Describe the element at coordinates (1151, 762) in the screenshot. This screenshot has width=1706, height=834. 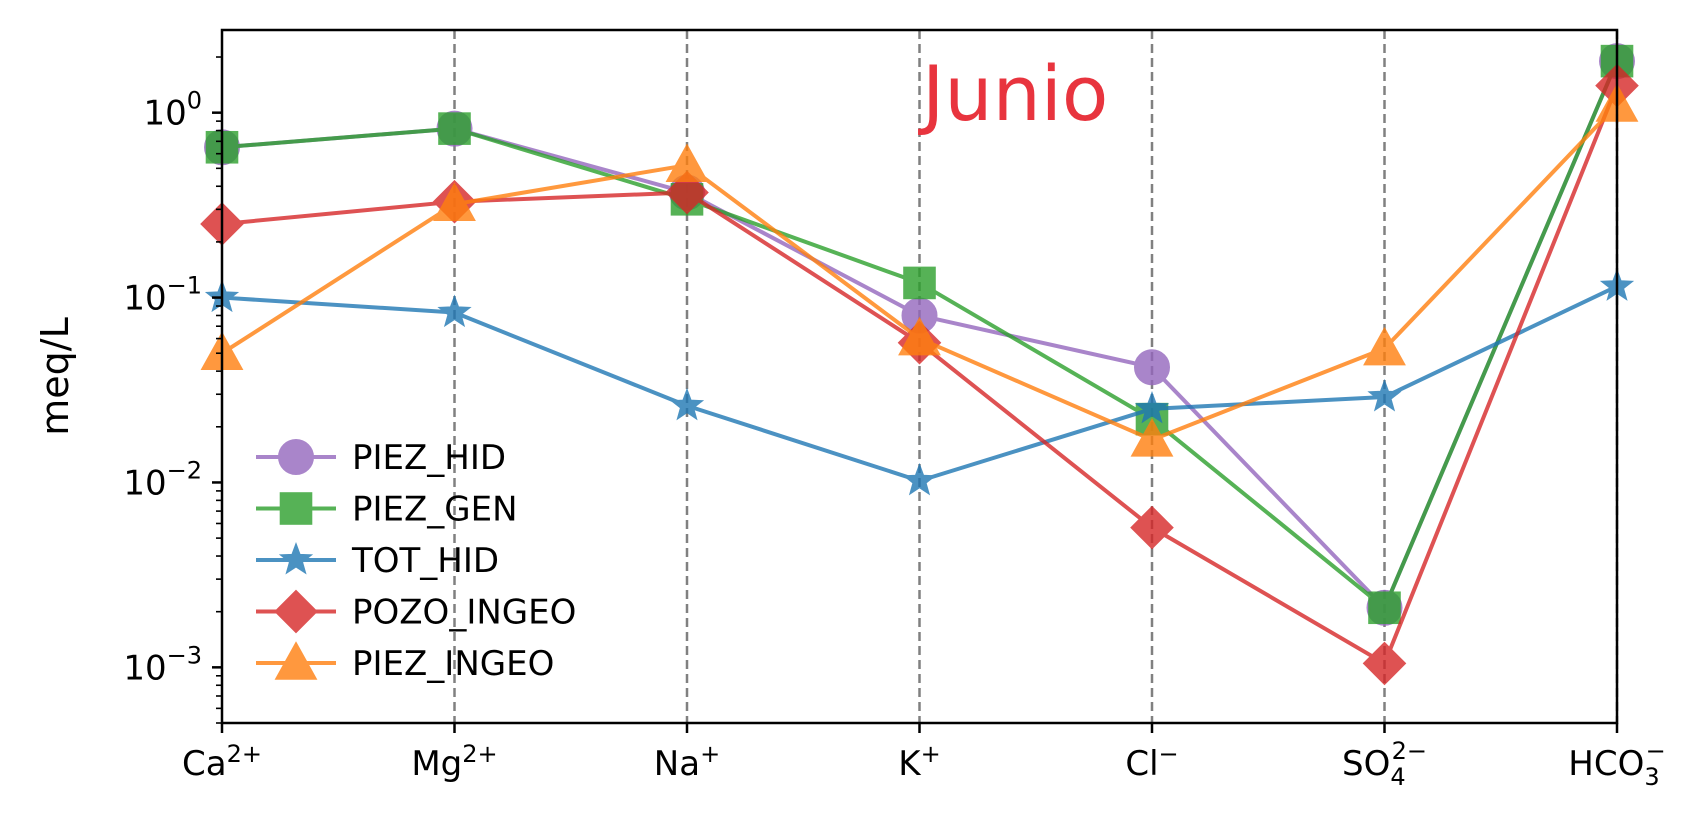
I see `x-tick-label: Cl−` at that location.